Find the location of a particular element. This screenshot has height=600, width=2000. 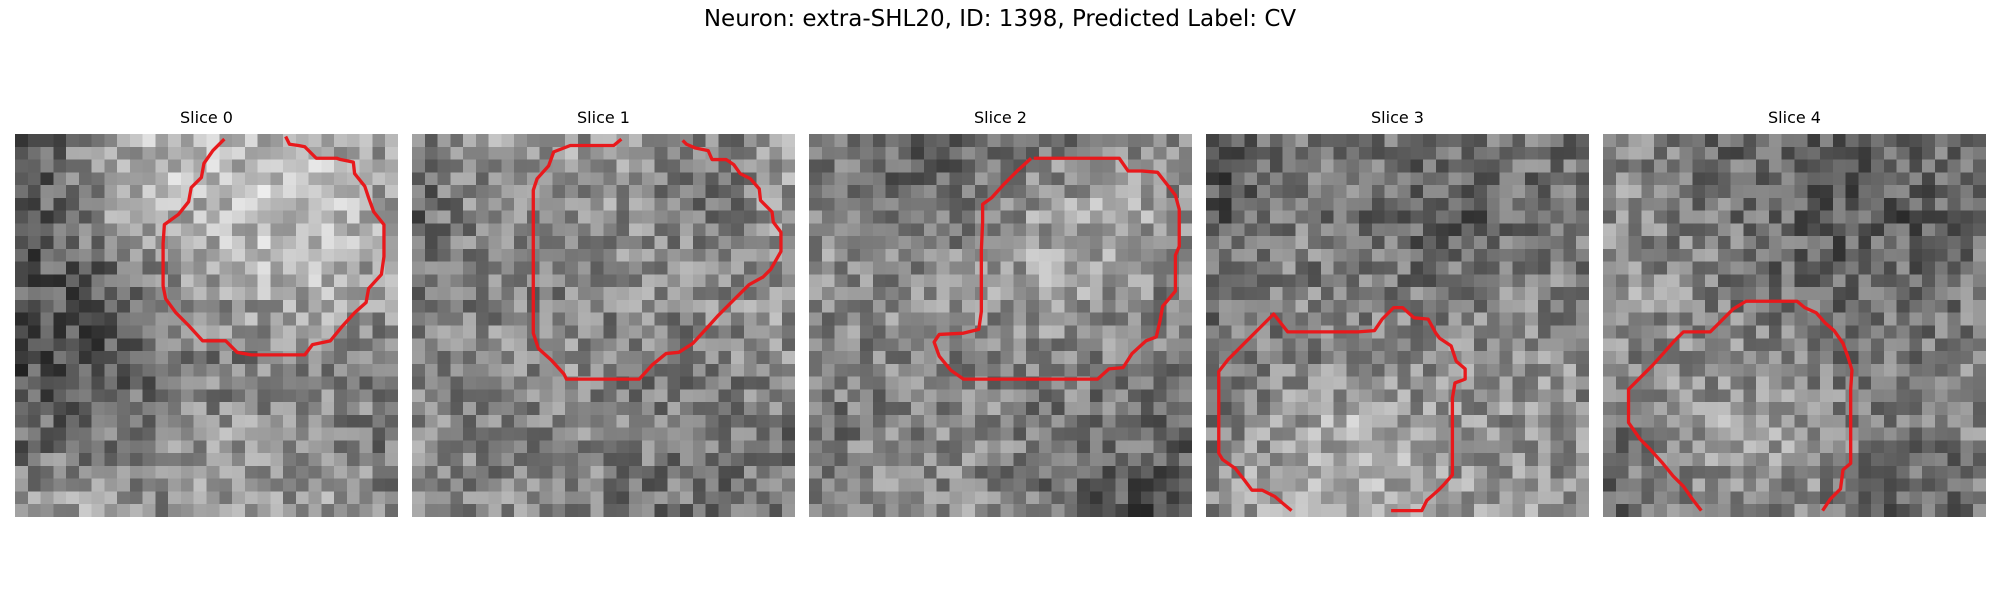

slice-title: Slice 2 is located at coordinates (1000, 117).